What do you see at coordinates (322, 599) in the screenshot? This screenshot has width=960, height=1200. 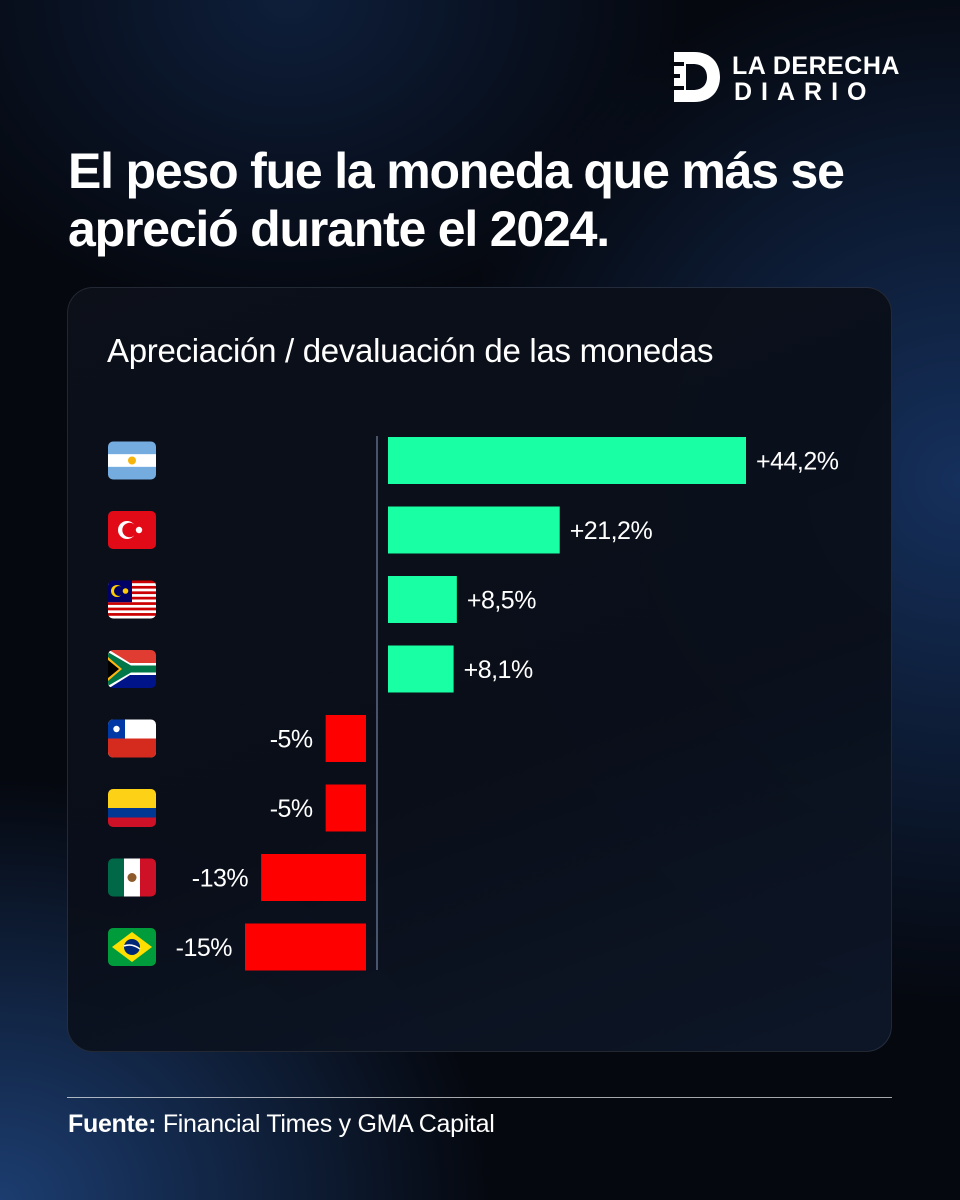 I see `bar-row: +8,5%` at bounding box center [322, 599].